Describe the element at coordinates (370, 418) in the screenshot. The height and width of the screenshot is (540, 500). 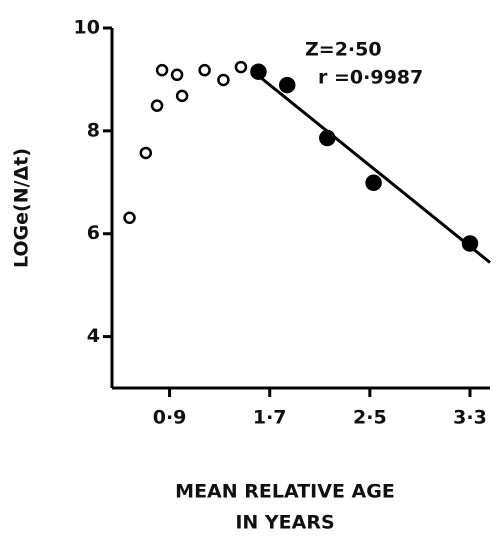
I see `x-tick-label: 2·5` at that location.